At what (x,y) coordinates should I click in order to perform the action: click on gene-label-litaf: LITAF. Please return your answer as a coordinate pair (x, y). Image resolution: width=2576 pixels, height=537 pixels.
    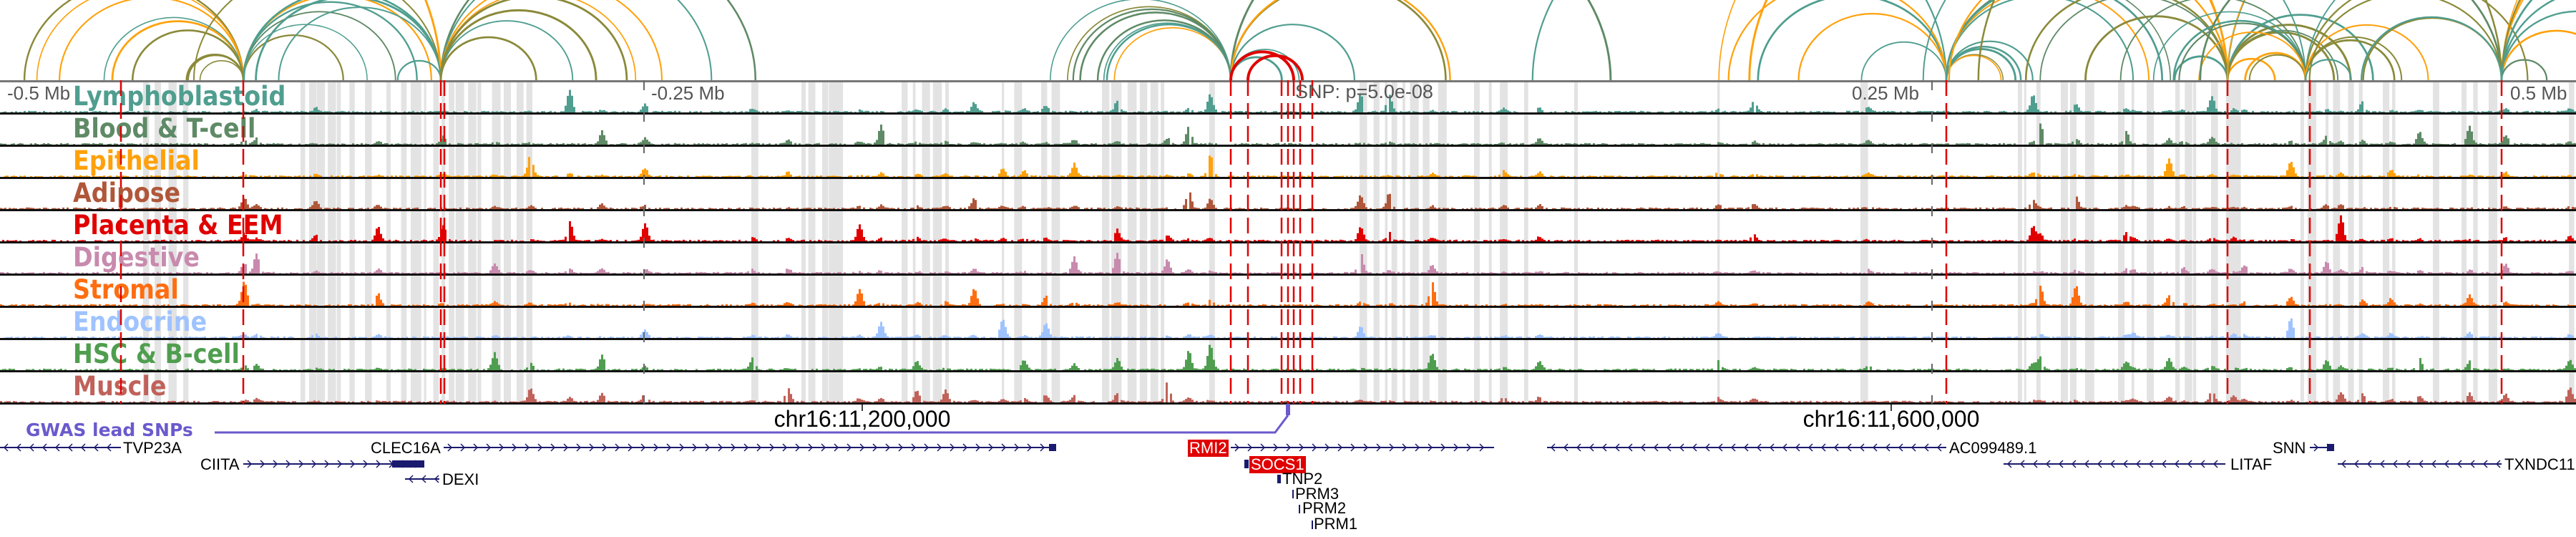
    Looking at the image, I should click on (2251, 464).